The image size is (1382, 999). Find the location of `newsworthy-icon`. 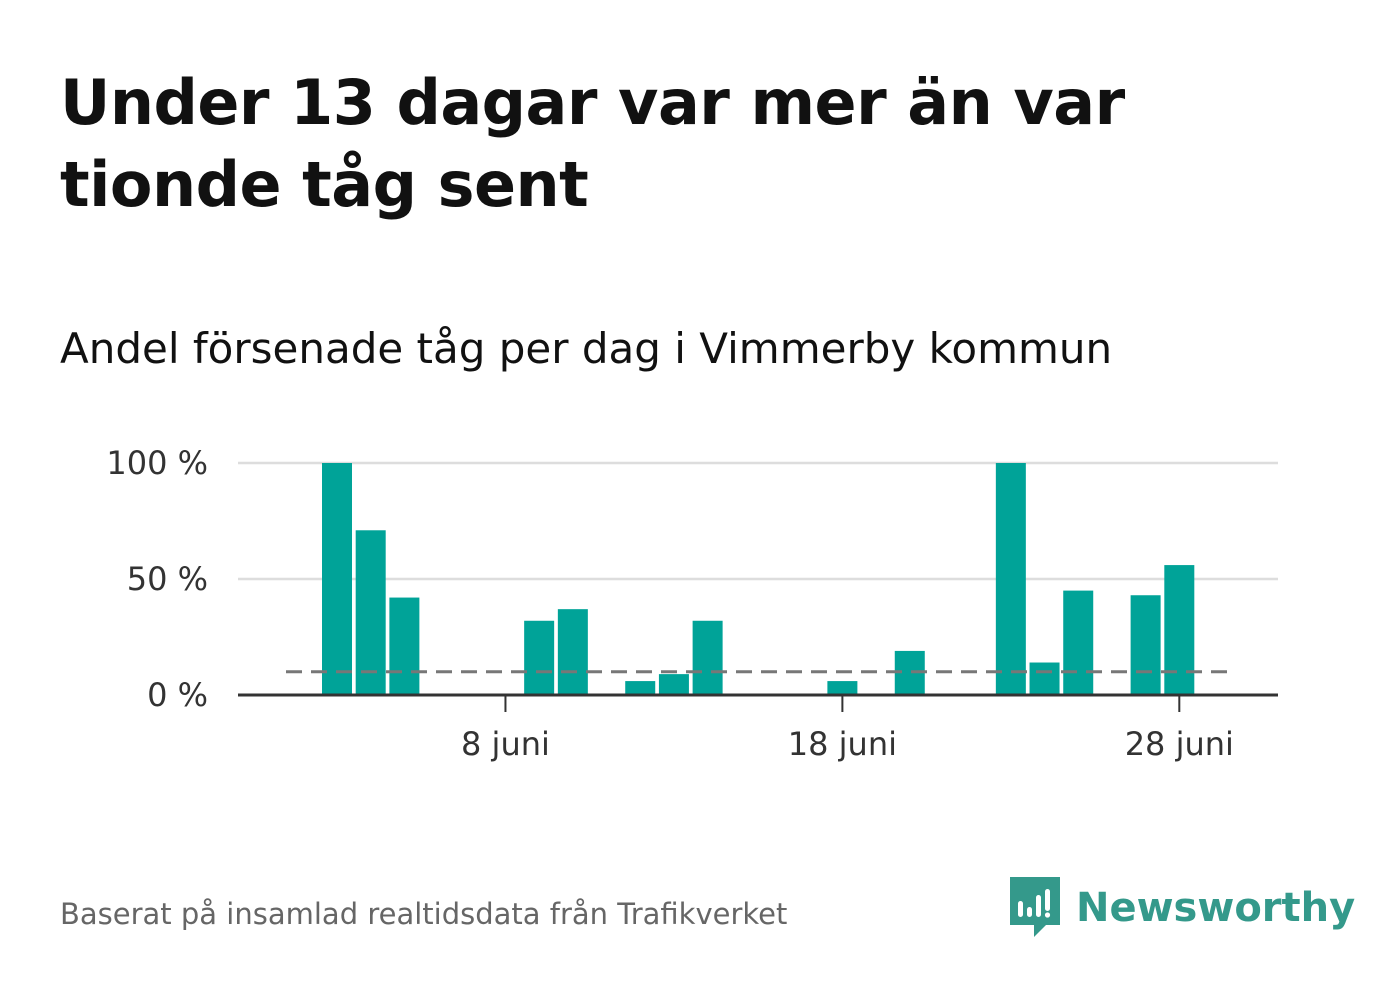

newsworthy-icon is located at coordinates (1035, 907).